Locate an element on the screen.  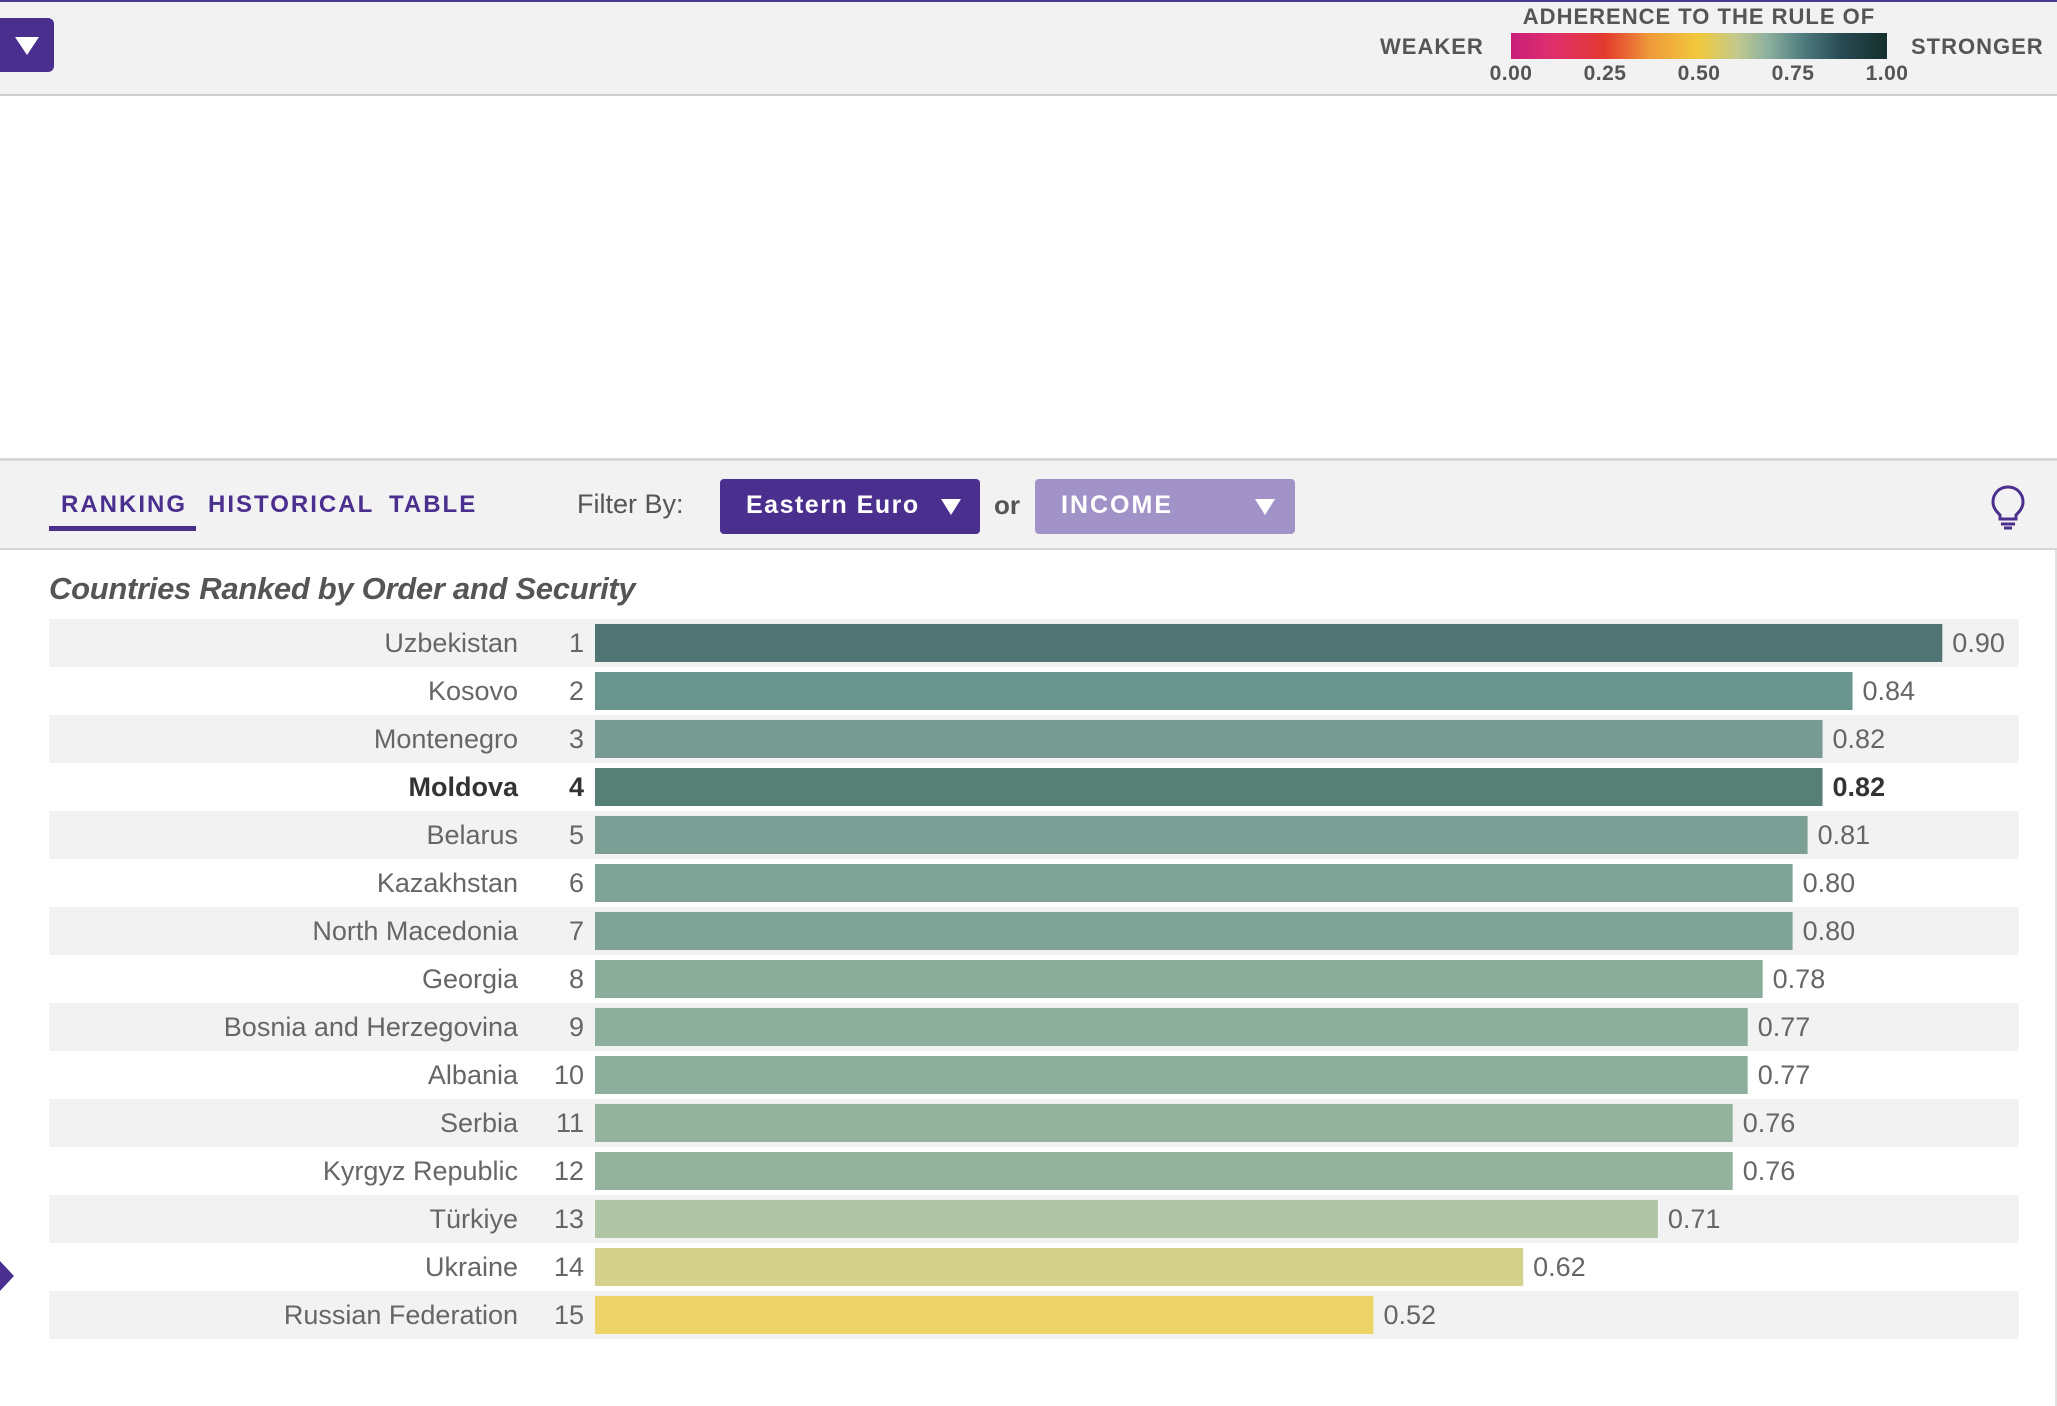
legend-tick: 0.25 is located at coordinates (1605, 73).